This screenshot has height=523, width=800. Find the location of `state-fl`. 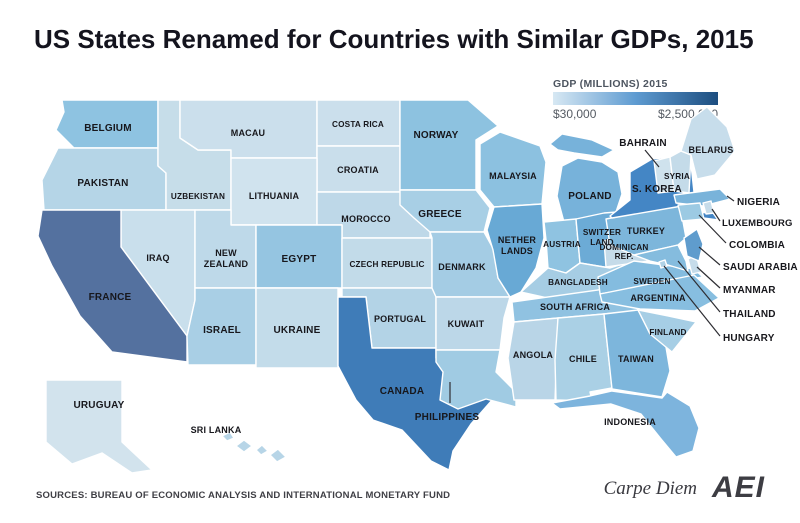

state-fl is located at coordinates (625, 424).